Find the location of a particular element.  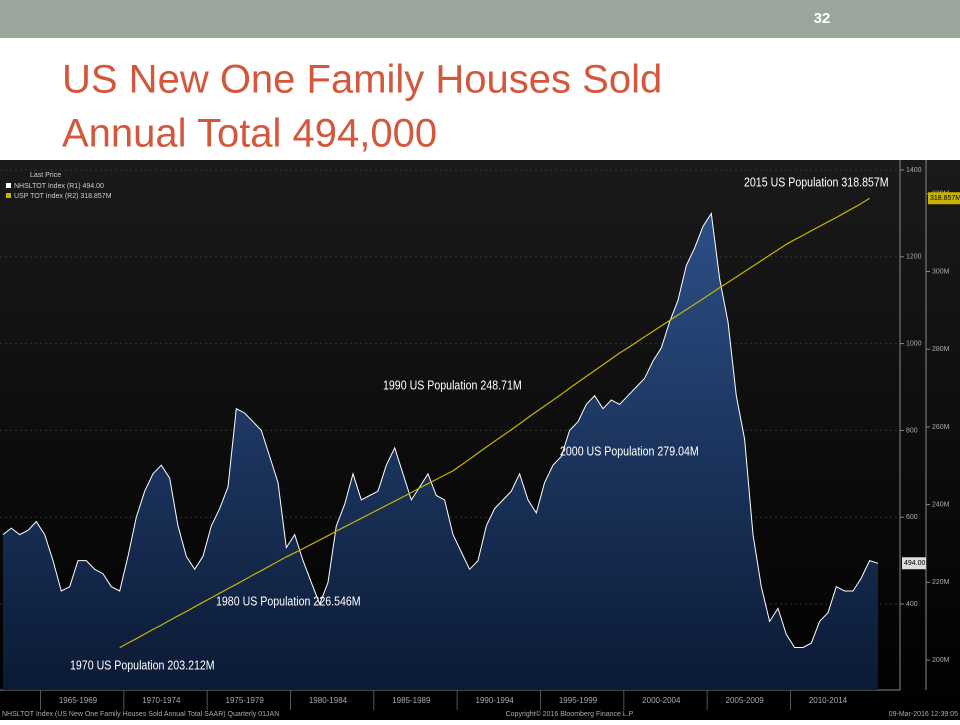

y2-tick-label: 260M is located at coordinates (941, 427).